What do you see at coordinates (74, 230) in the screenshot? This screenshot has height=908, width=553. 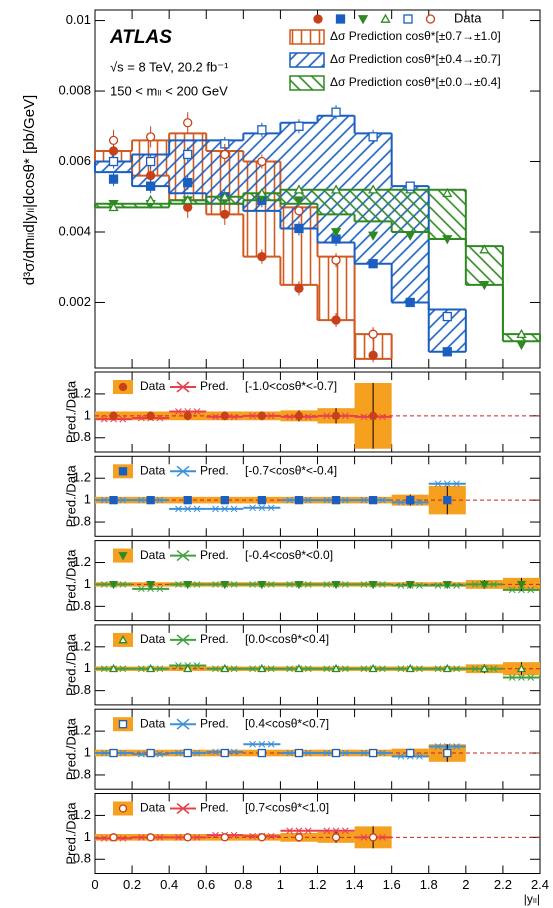 I see `y-tick-label: 0.004` at bounding box center [74, 230].